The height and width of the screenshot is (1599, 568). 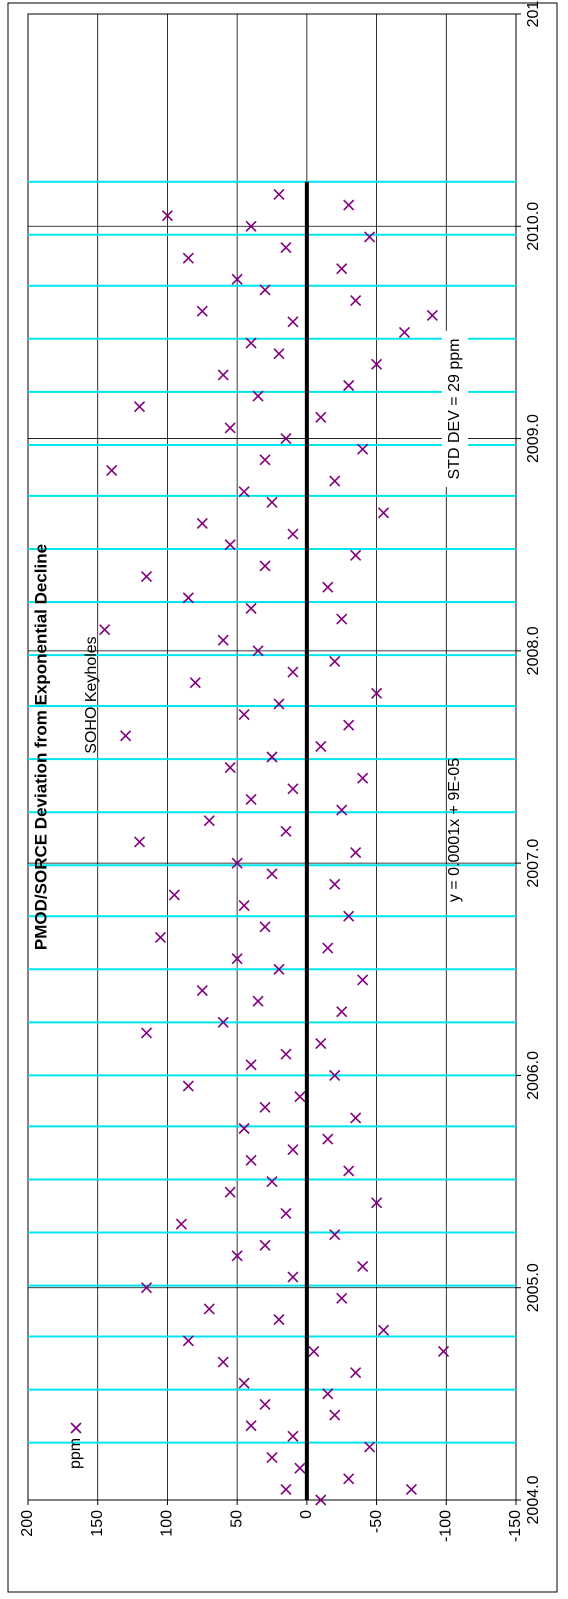 I want to click on y-tick-label: -150, so click(x=515, y=1526).